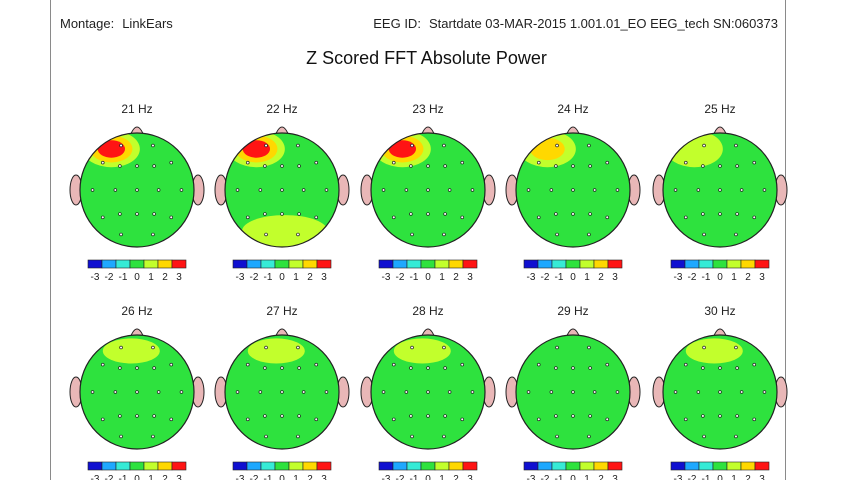 The width and height of the screenshot is (853, 480). I want to click on map-frequency-label: 27 Hz, so click(281, 311).